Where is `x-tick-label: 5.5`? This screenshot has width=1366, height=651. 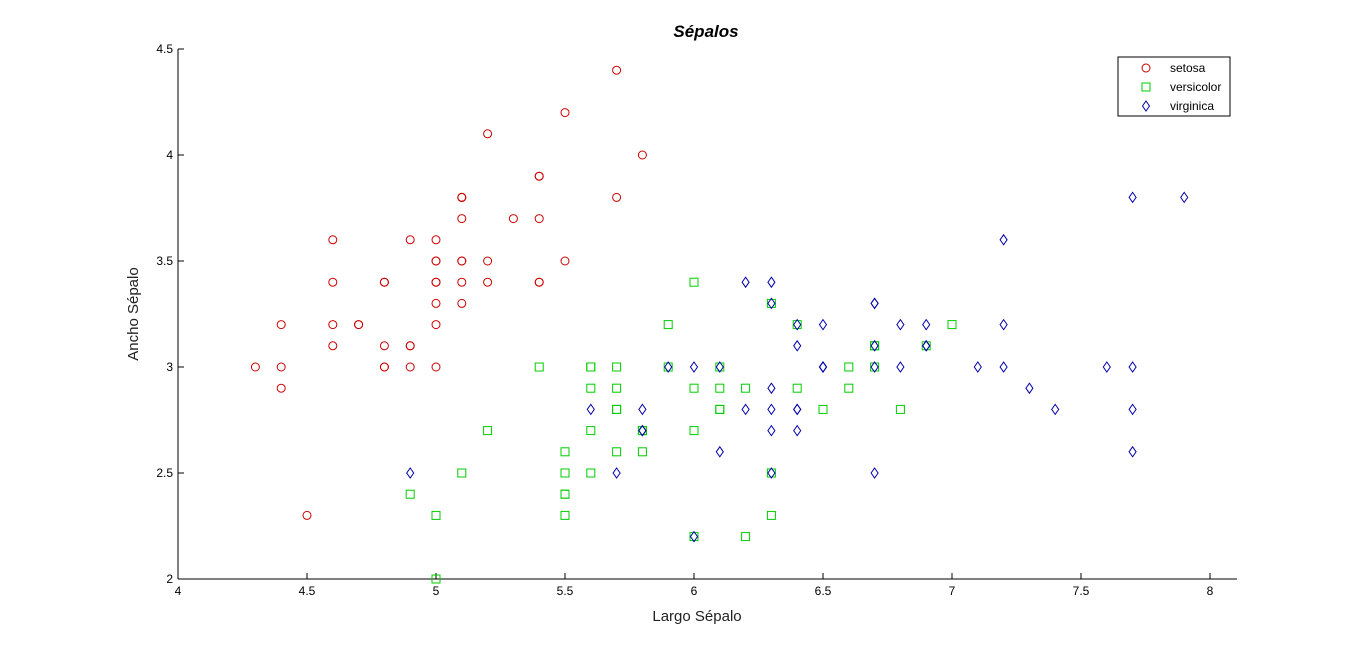 x-tick-label: 5.5 is located at coordinates (565, 591).